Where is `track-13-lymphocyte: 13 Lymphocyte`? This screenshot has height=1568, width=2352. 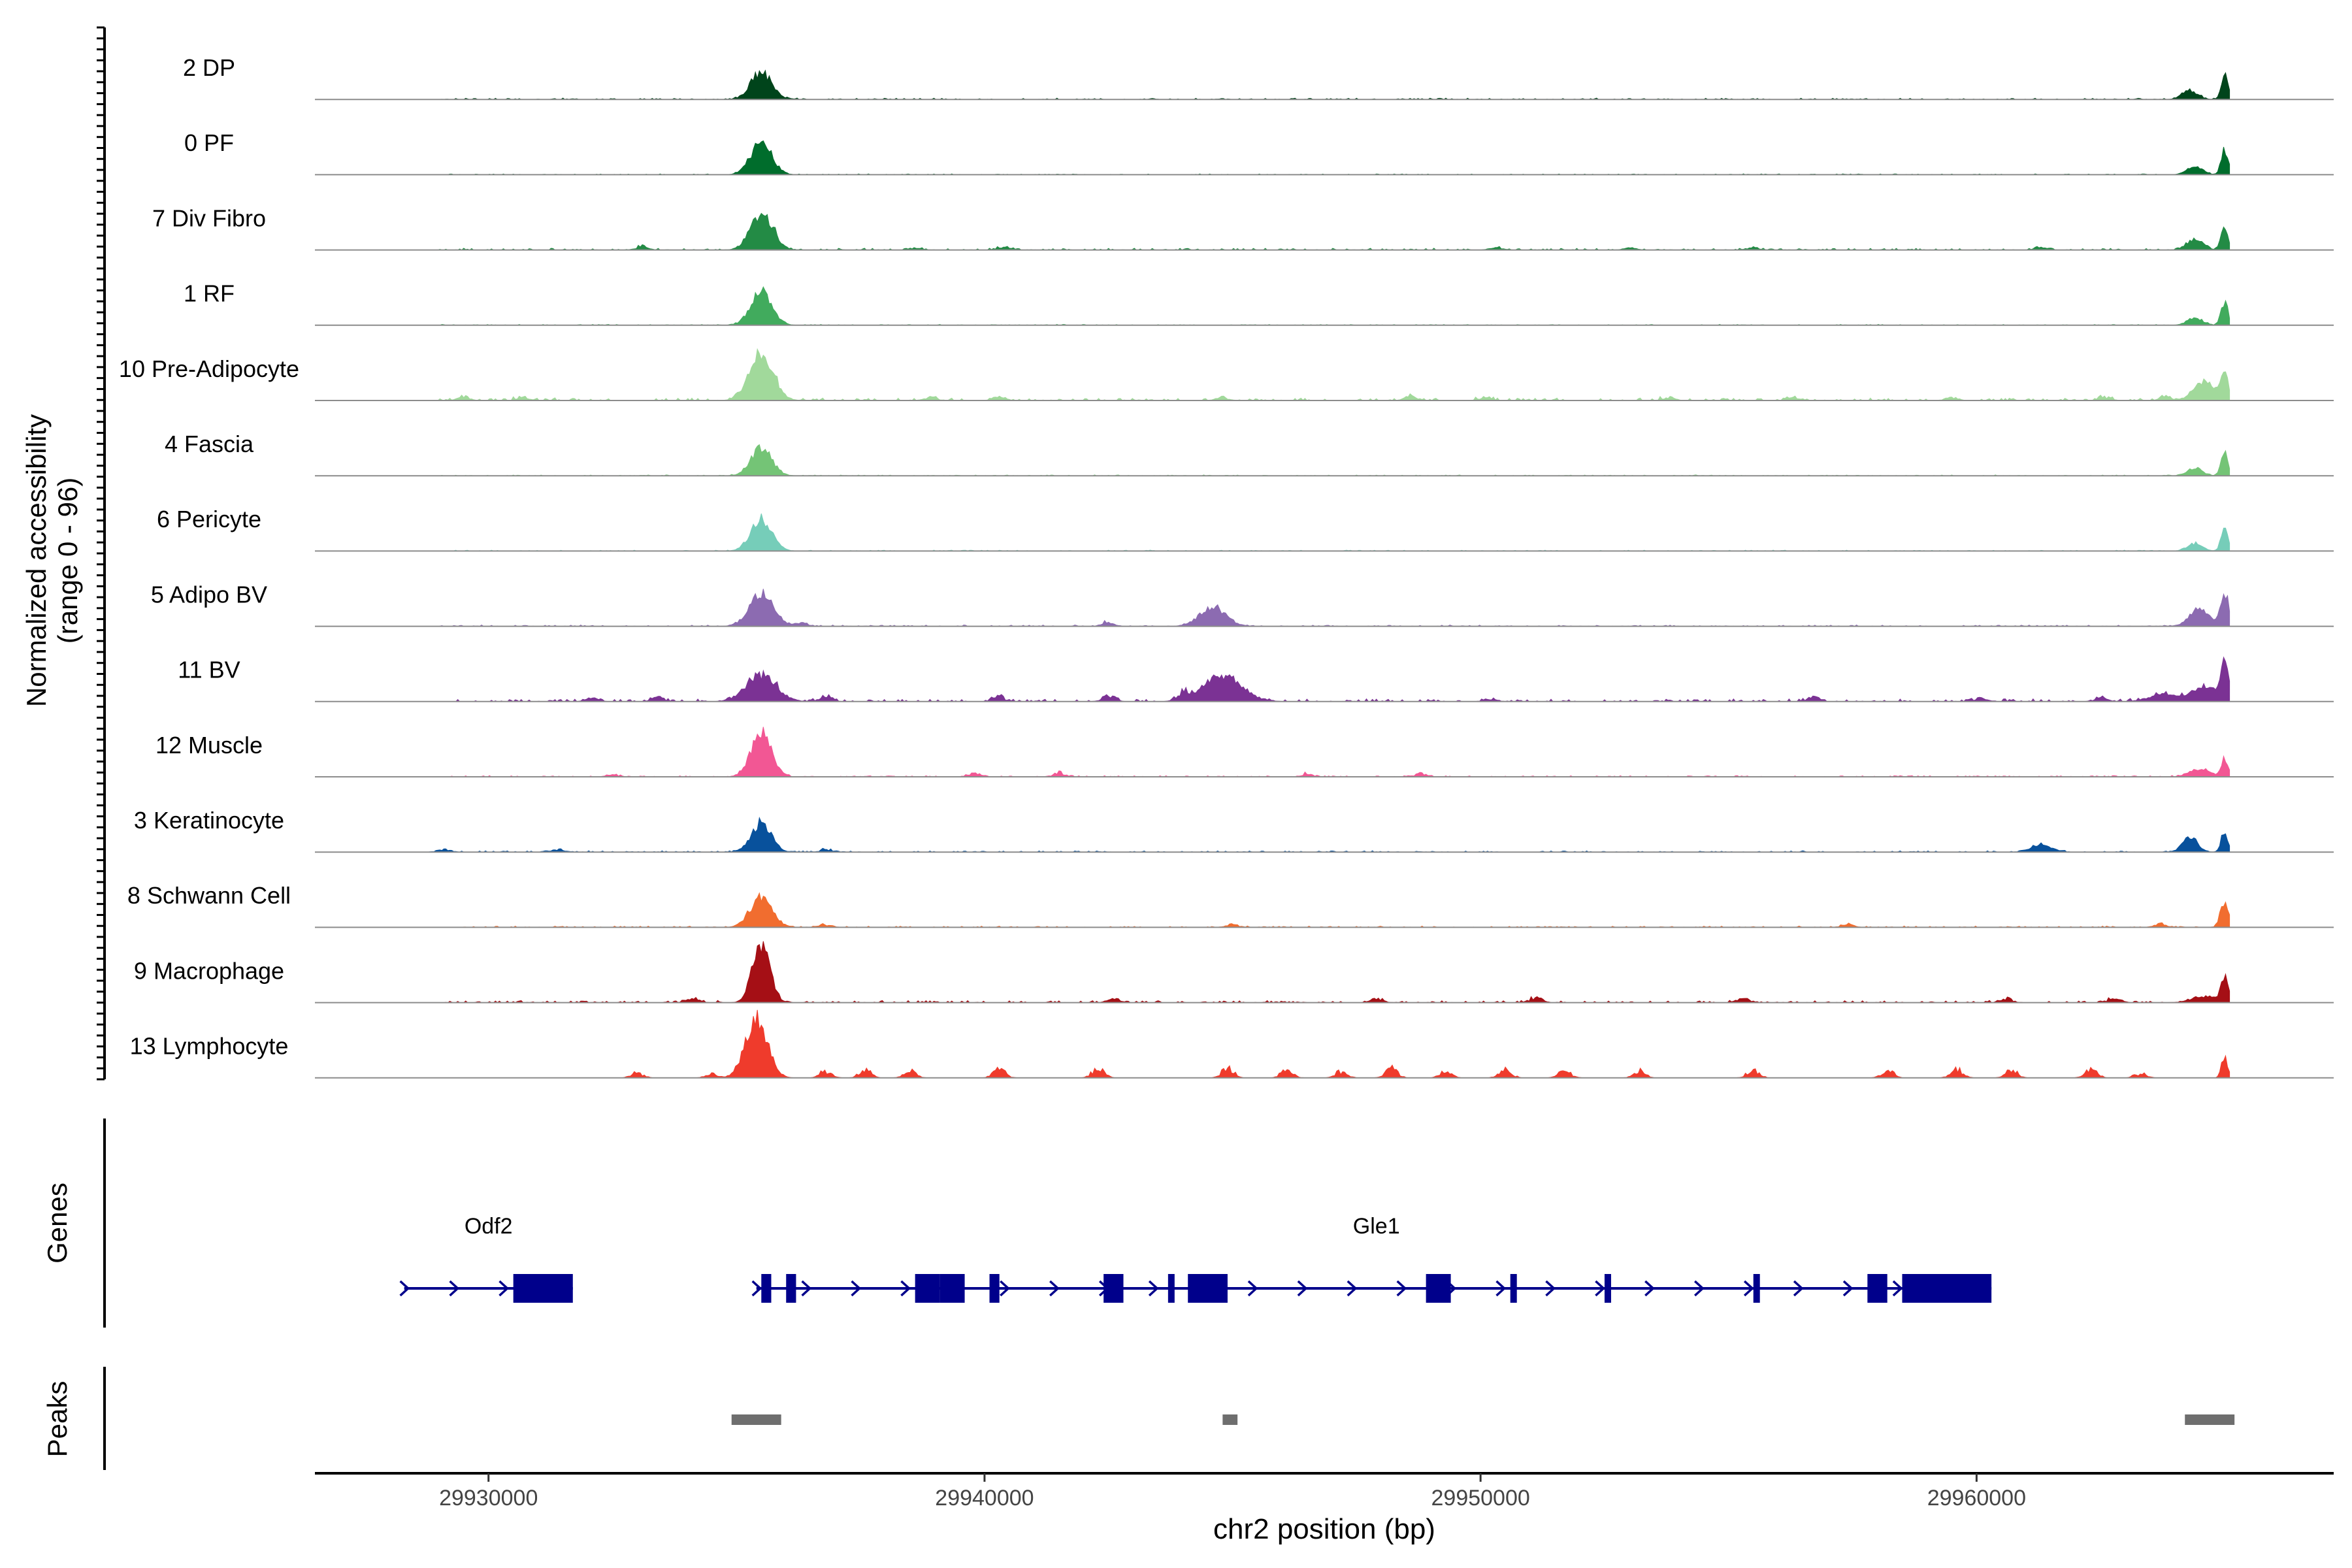 track-13-lymphocyte: 13 Lymphocyte is located at coordinates (1232, 1044).